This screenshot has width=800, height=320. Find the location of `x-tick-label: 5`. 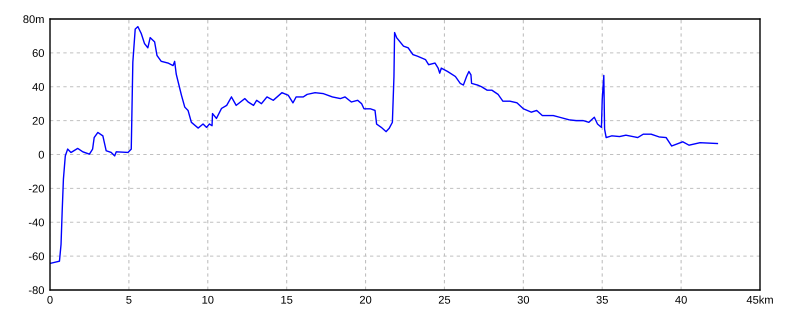

x-tick-label: 5 is located at coordinates (129, 300).